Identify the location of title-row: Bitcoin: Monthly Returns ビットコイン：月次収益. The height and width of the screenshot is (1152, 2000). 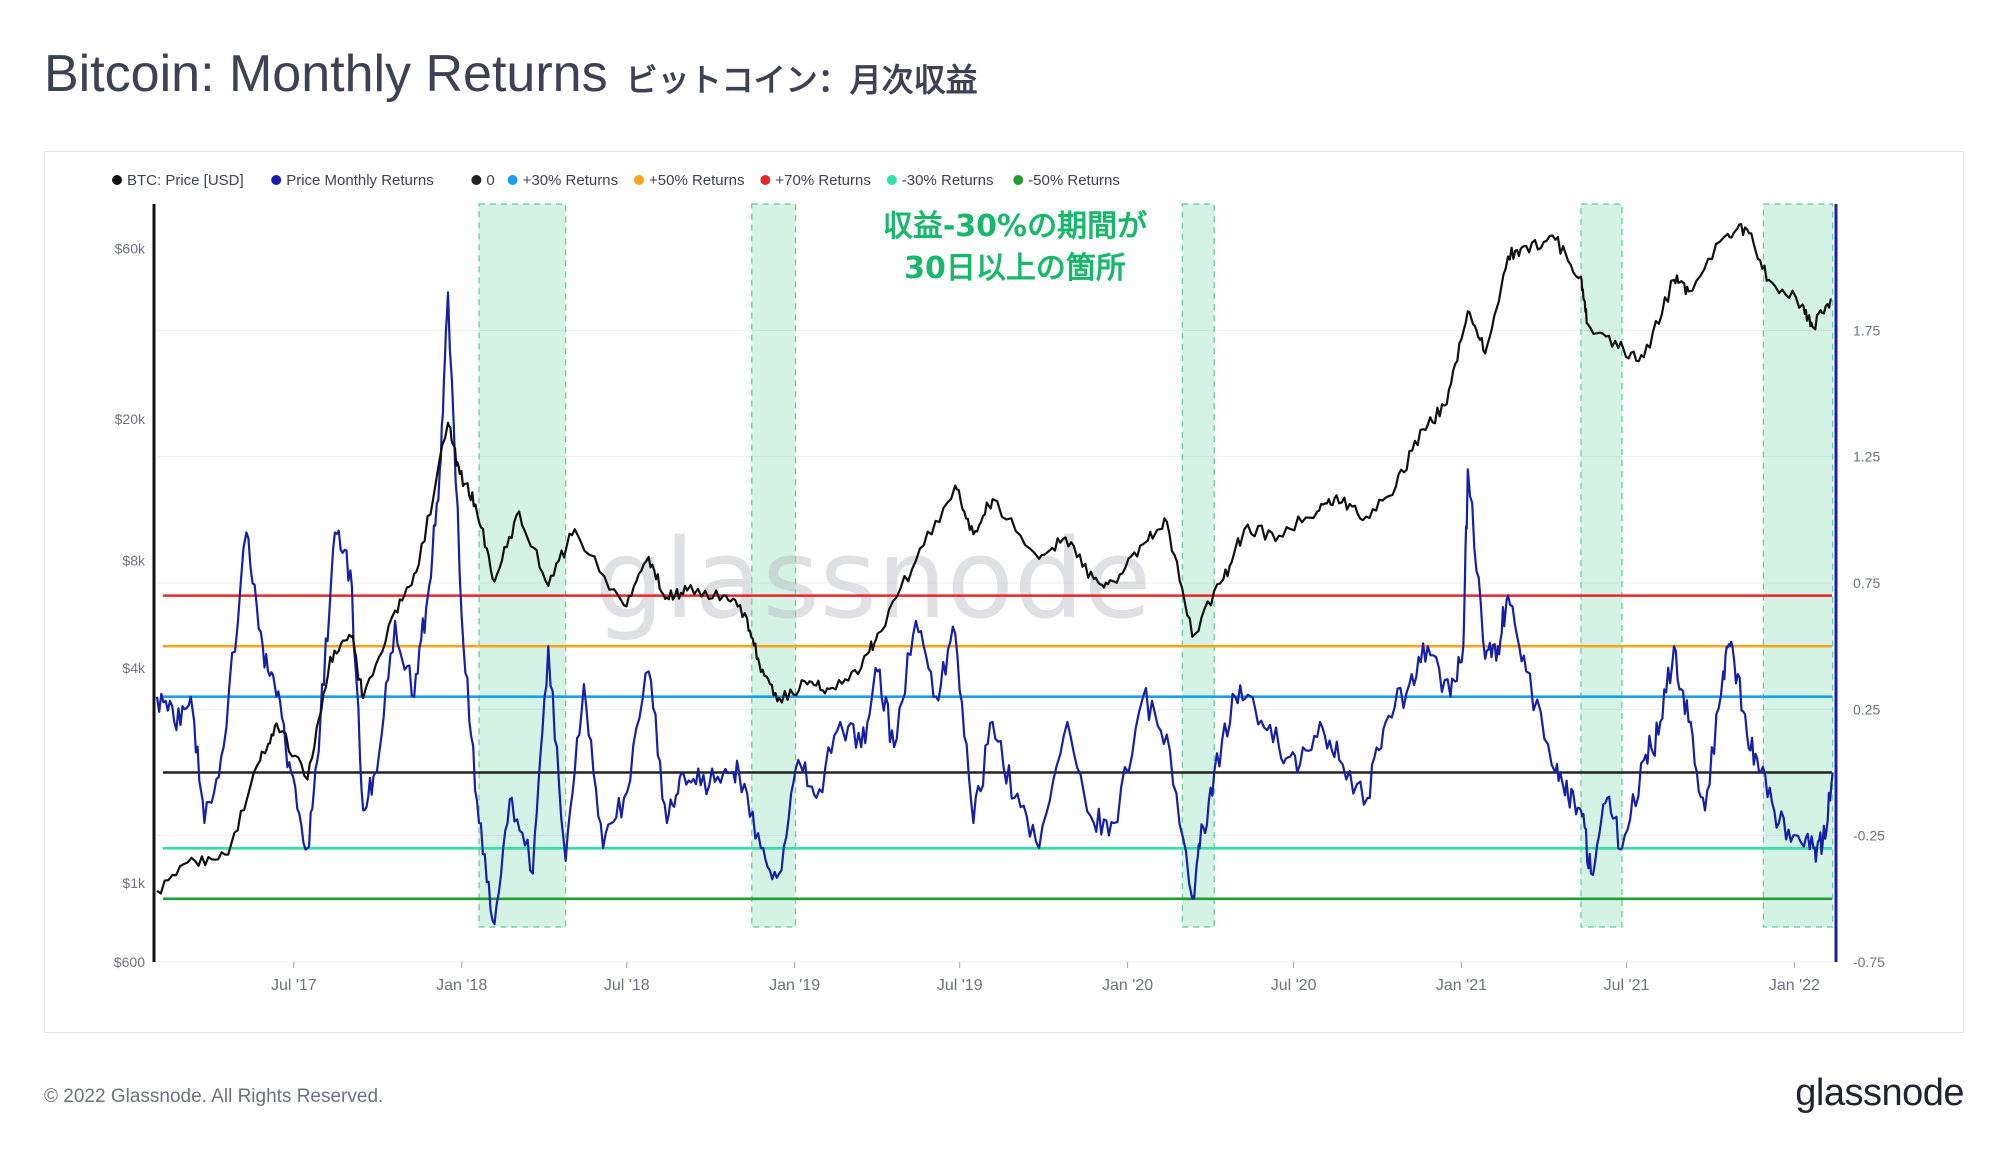
(511, 79).